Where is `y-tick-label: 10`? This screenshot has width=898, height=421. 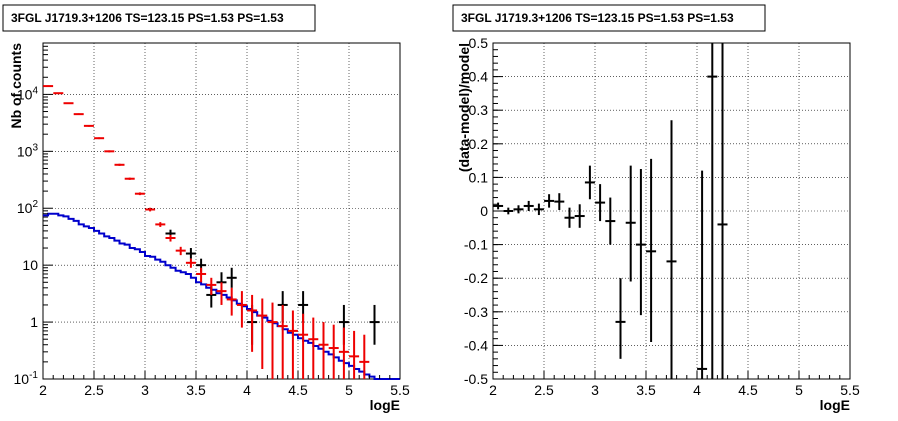 y-tick-label: 10 is located at coordinates (30, 265).